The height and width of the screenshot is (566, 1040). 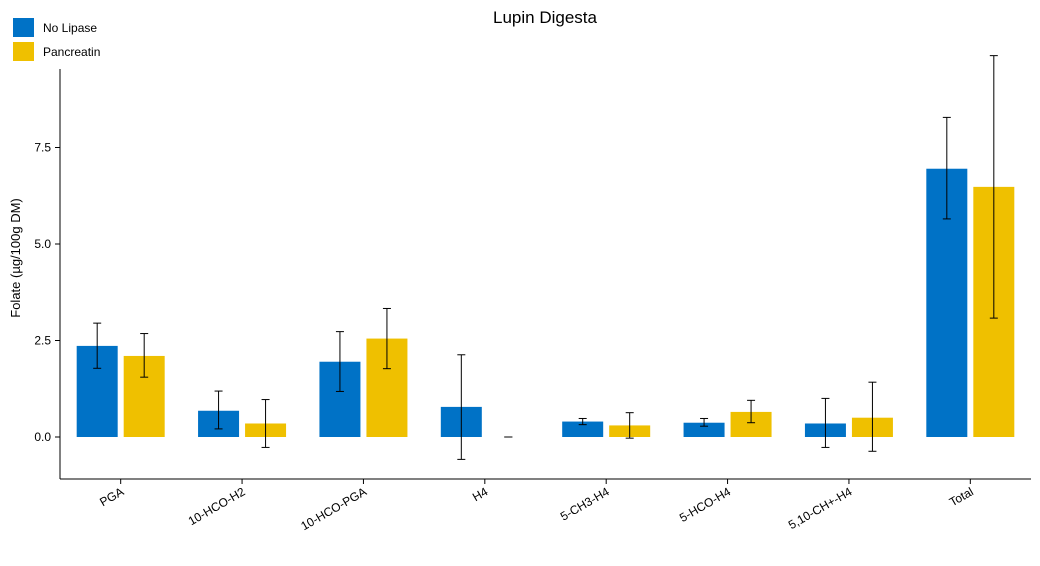 I want to click on legend: No Lipase Pancreatin, so click(x=56, y=39).